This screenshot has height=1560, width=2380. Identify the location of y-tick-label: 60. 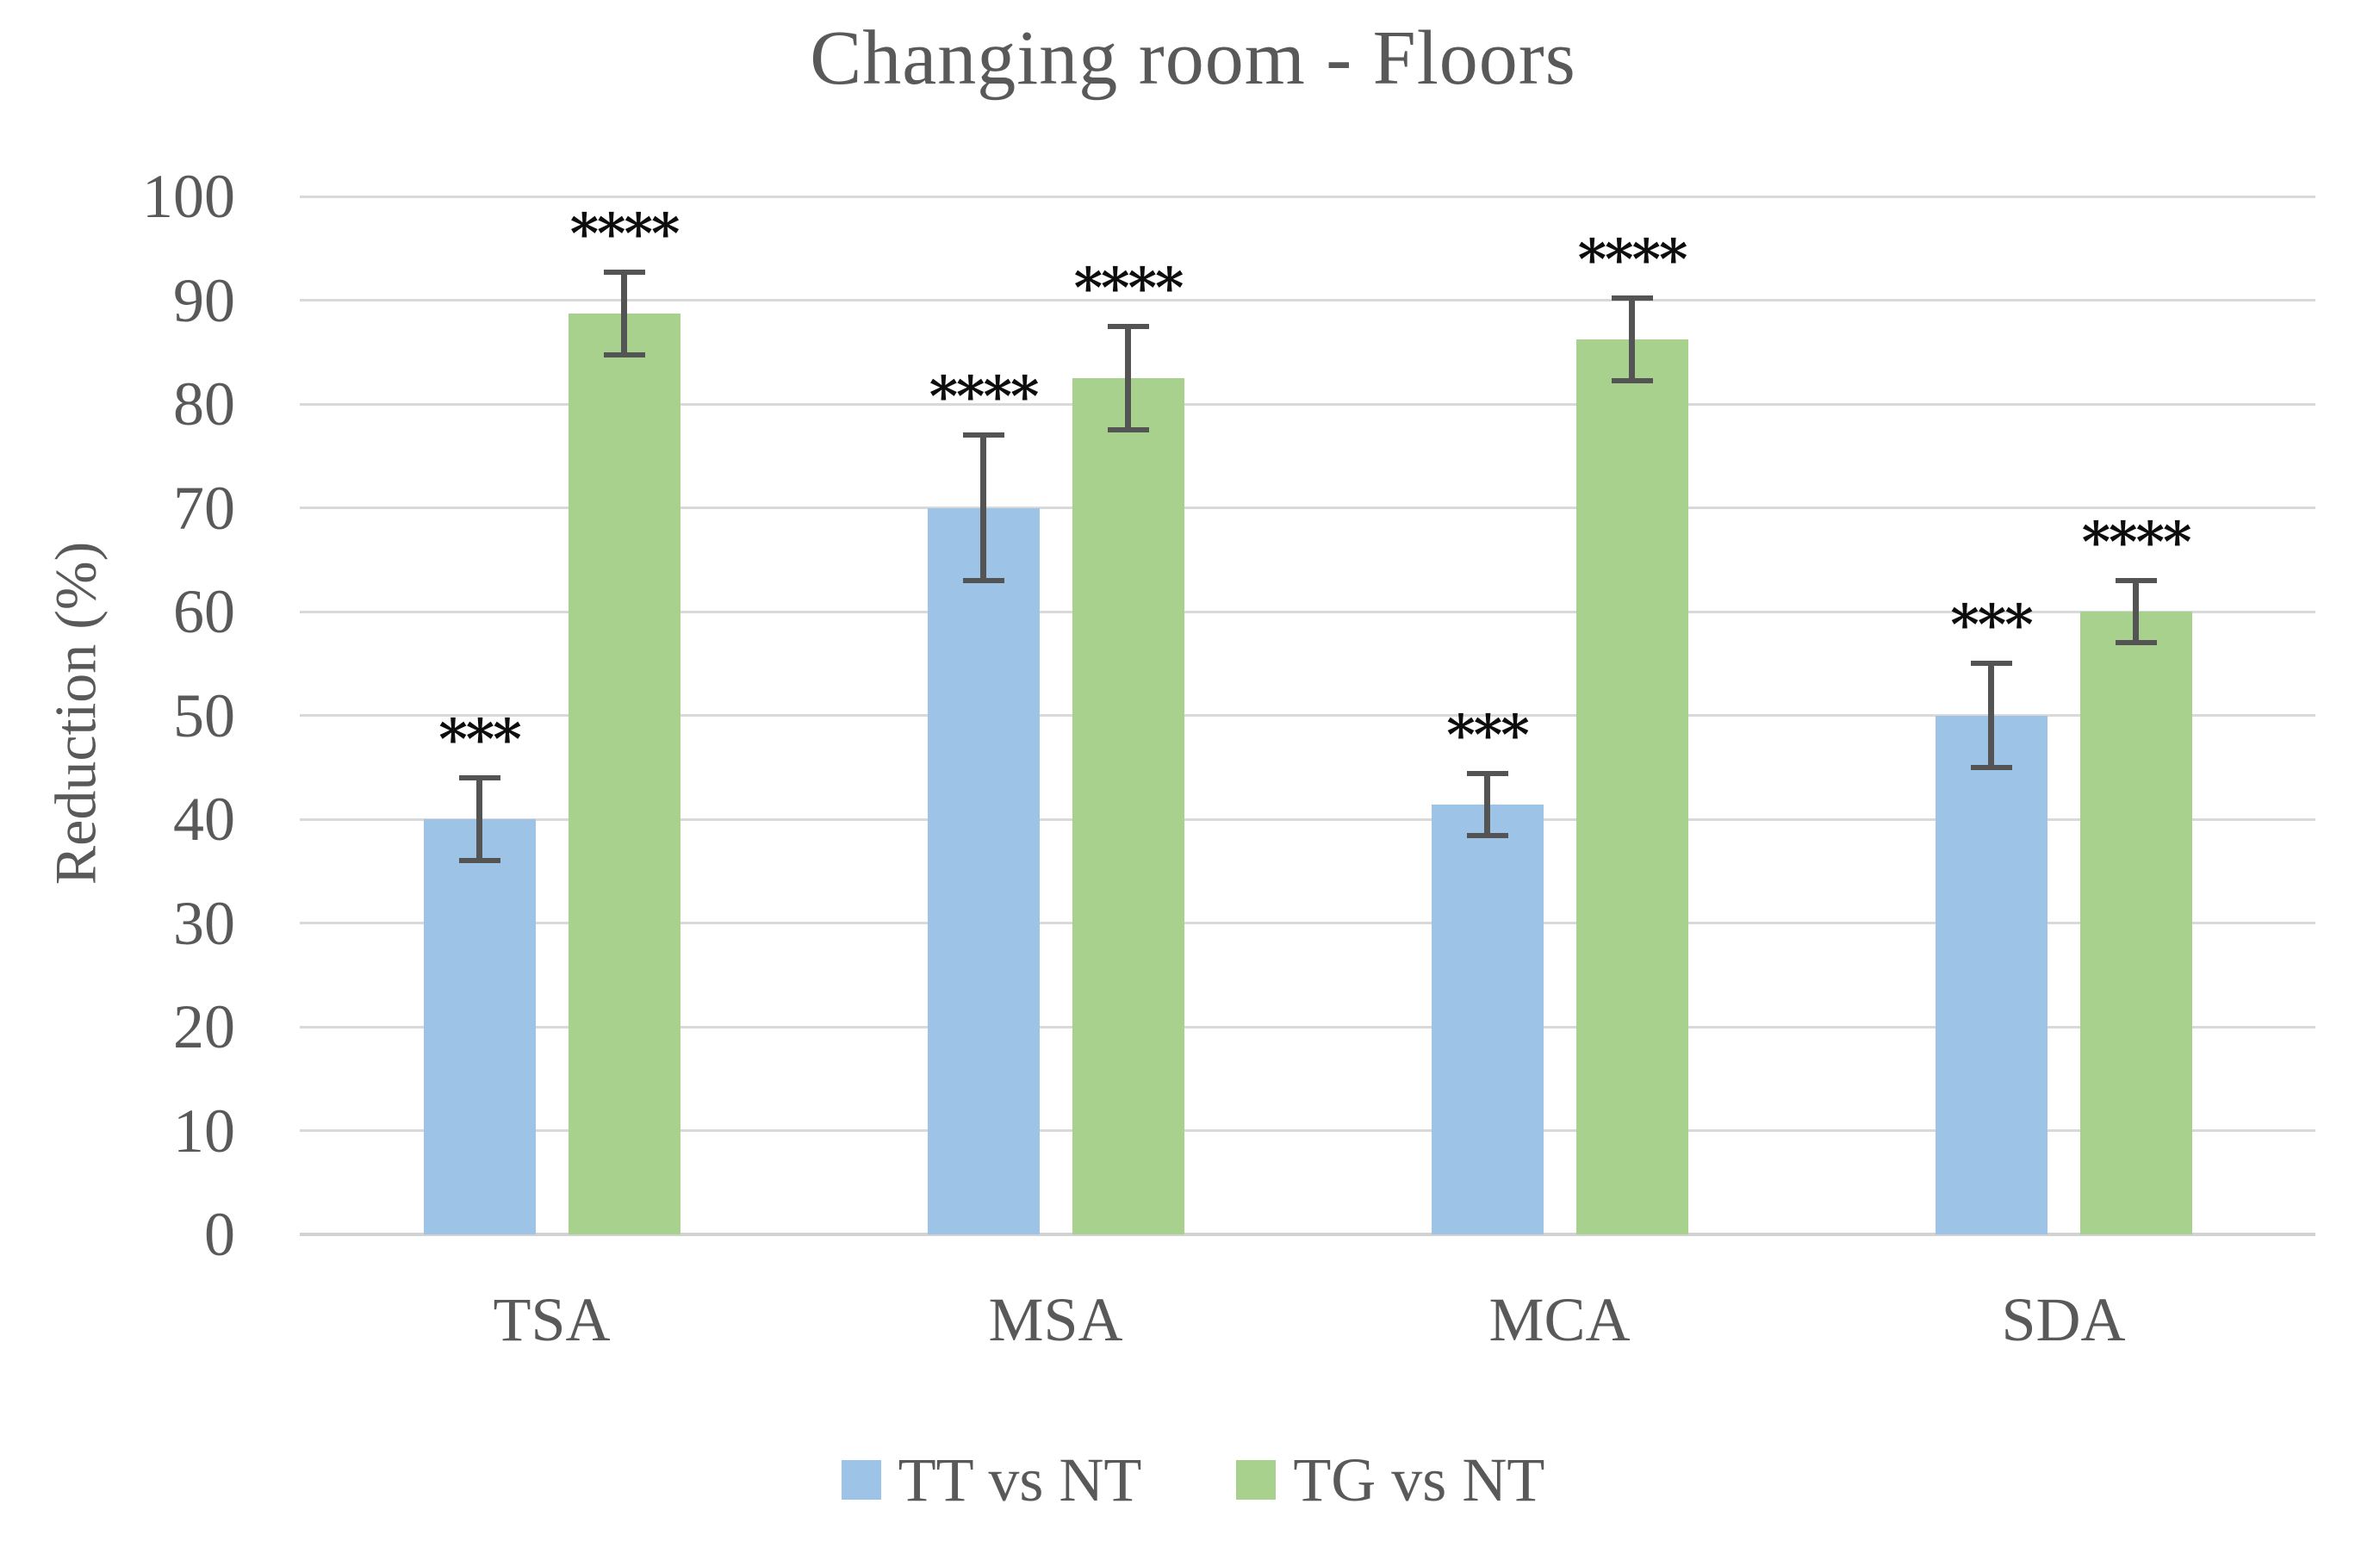
(204, 611).